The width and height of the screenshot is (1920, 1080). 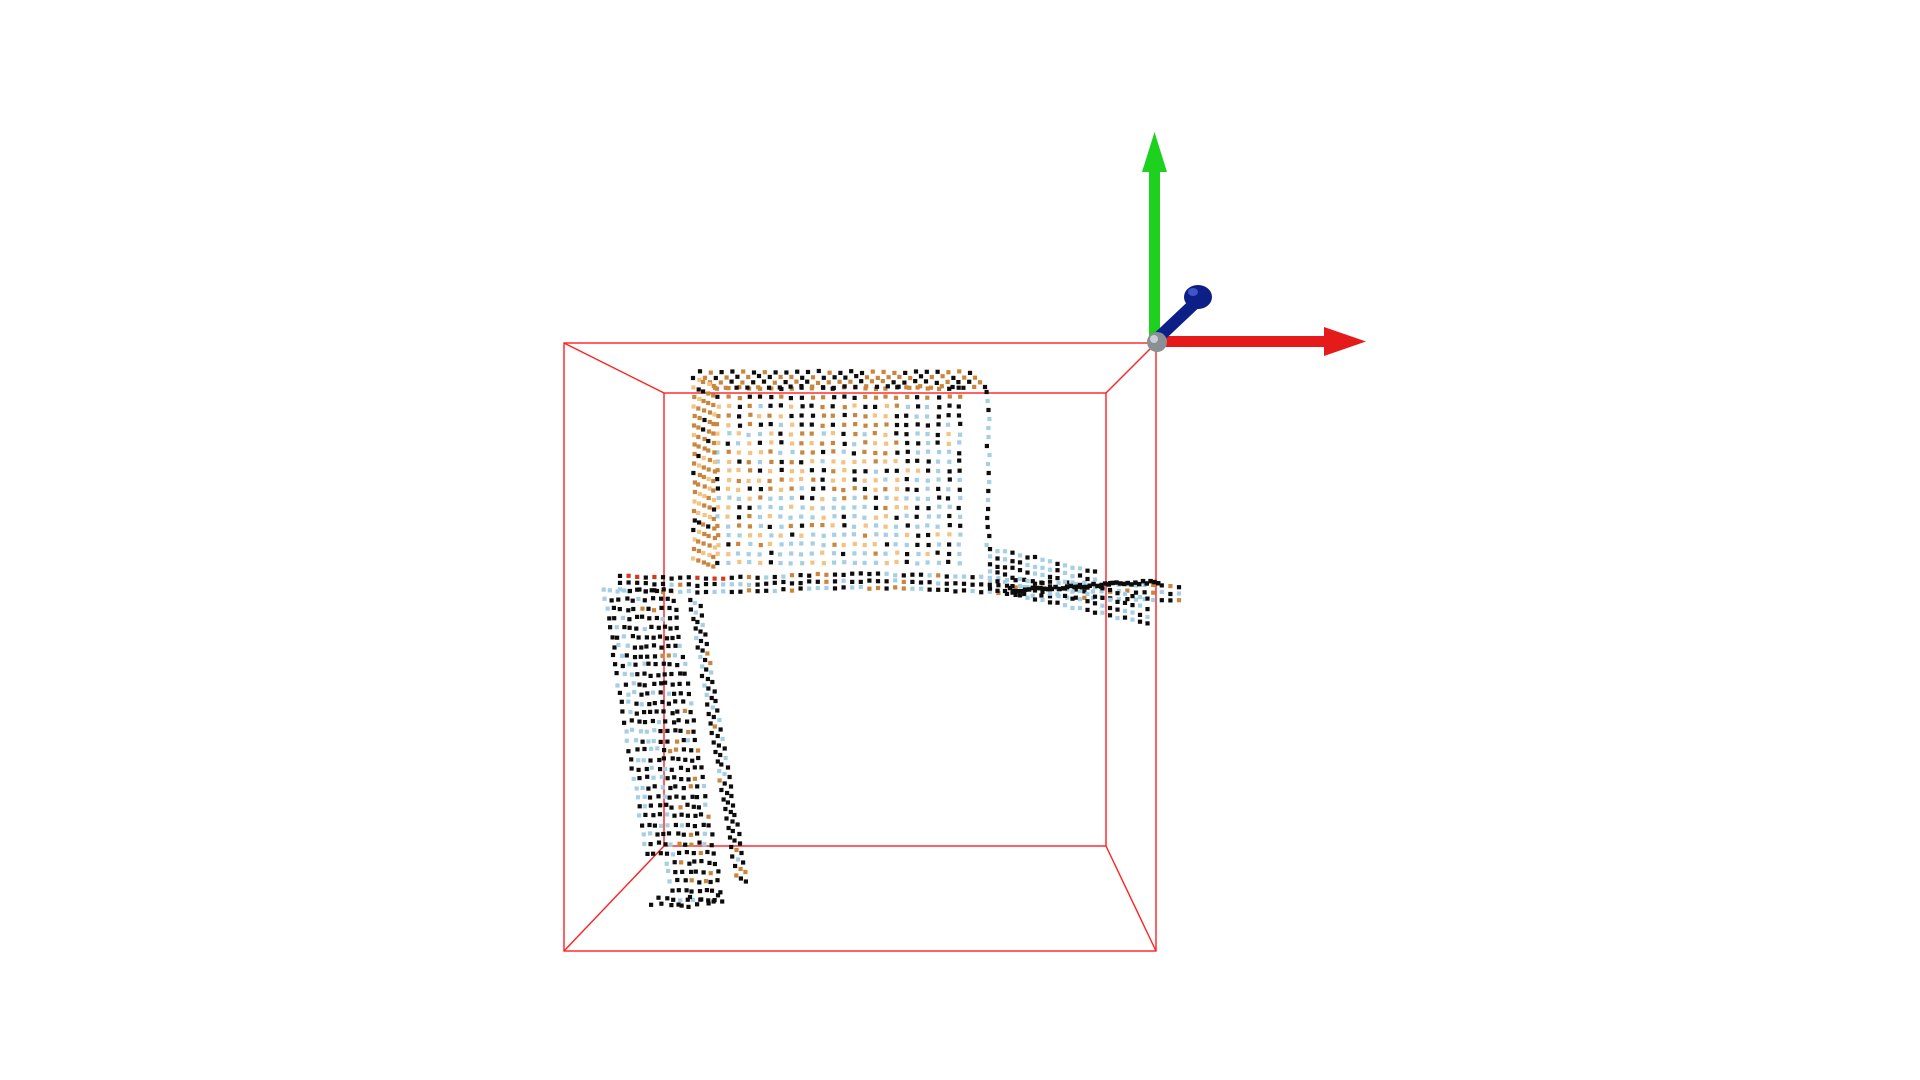 I want to click on x-axis-arrow, so click(x=1261, y=341).